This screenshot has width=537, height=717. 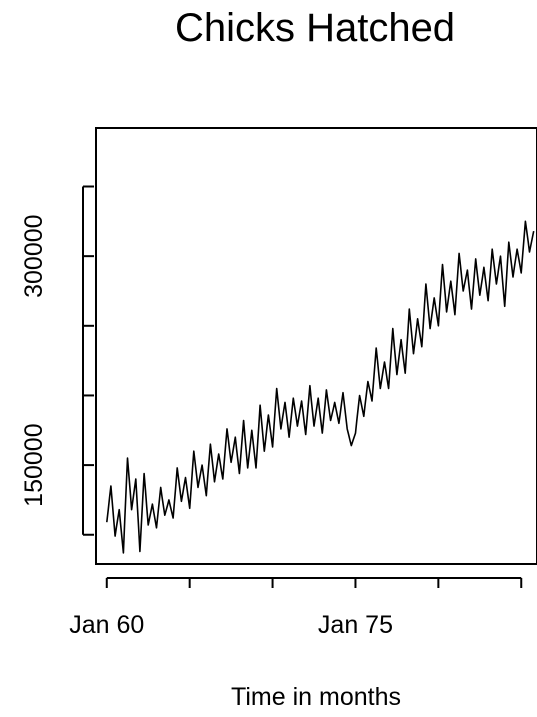 I want to click on x-axis-title: Time in months, so click(x=316, y=697).